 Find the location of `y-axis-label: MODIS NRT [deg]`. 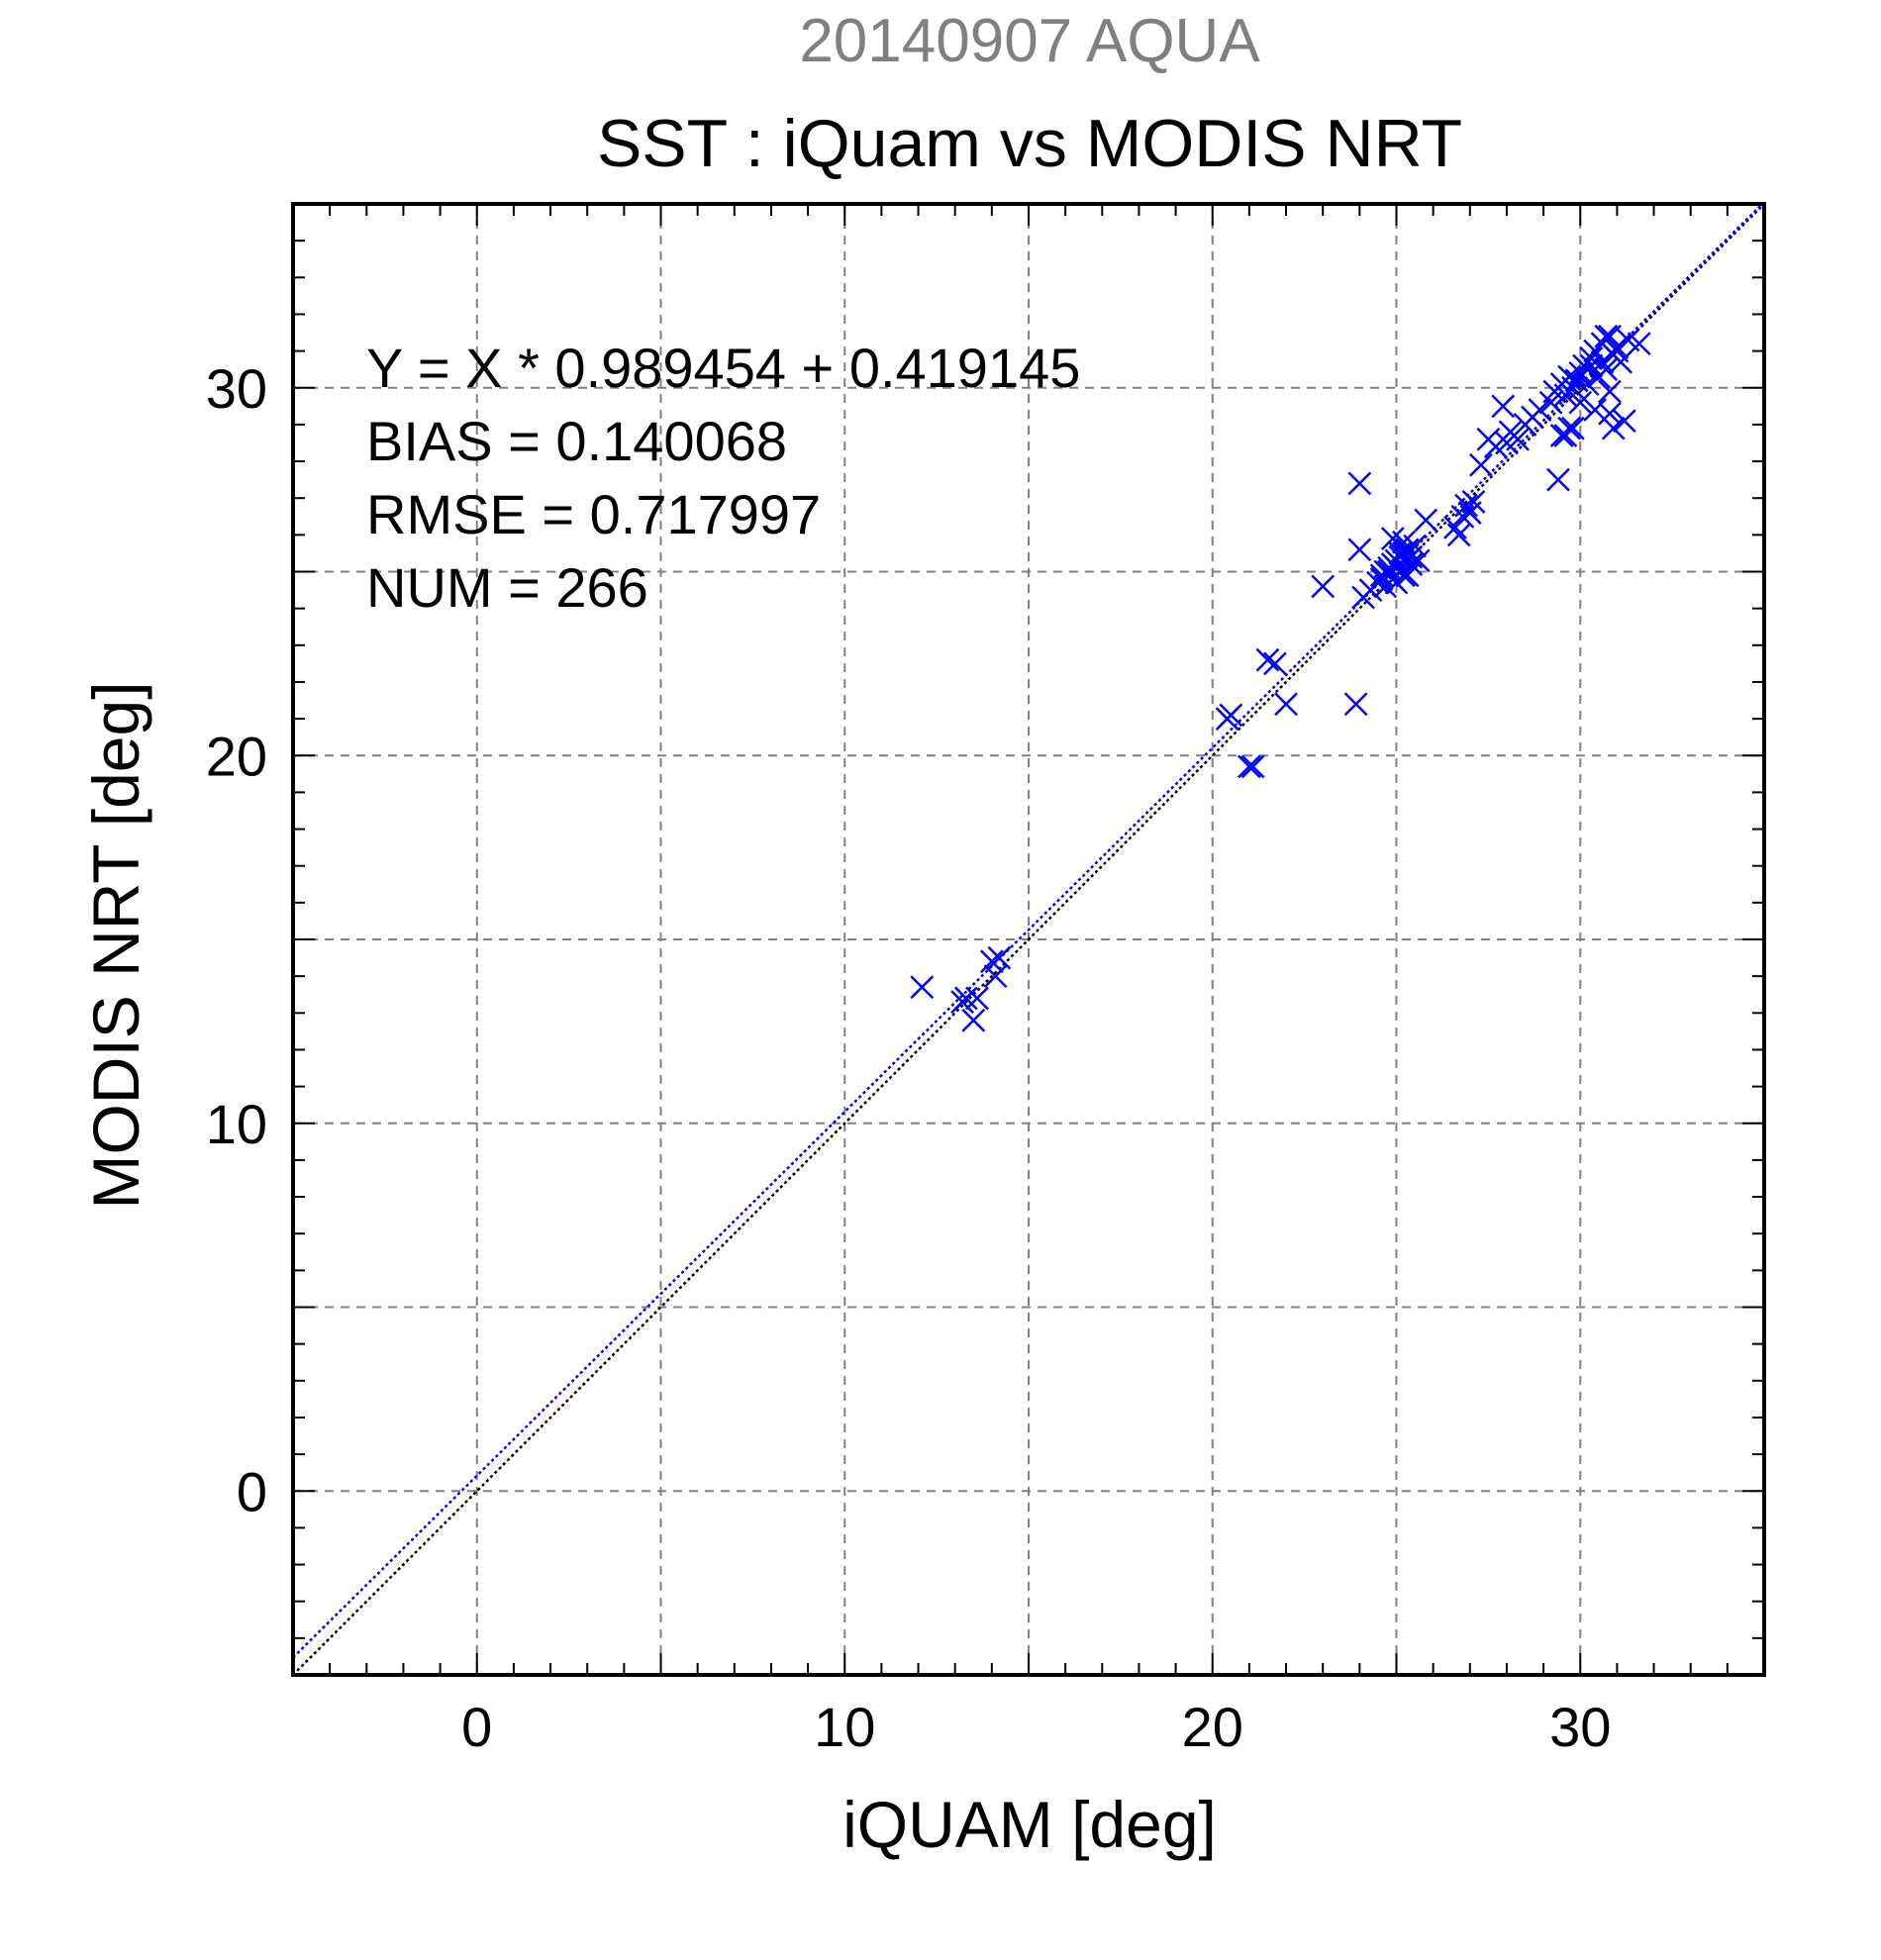

y-axis-label: MODIS NRT [deg] is located at coordinates (115, 945).